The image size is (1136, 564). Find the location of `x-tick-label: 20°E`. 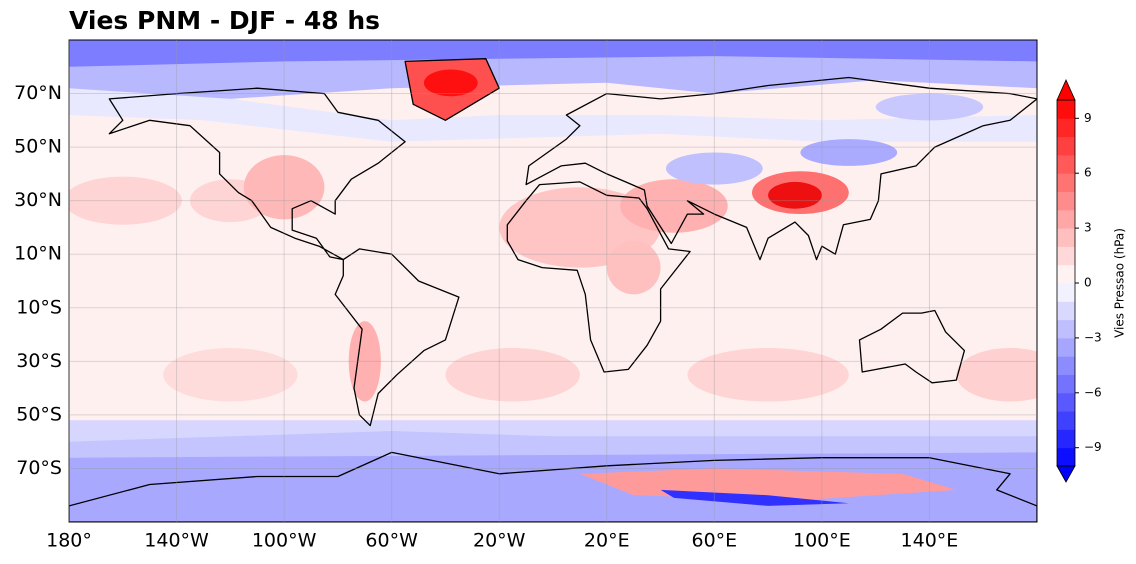

x-tick-label: 20°E is located at coordinates (607, 541).